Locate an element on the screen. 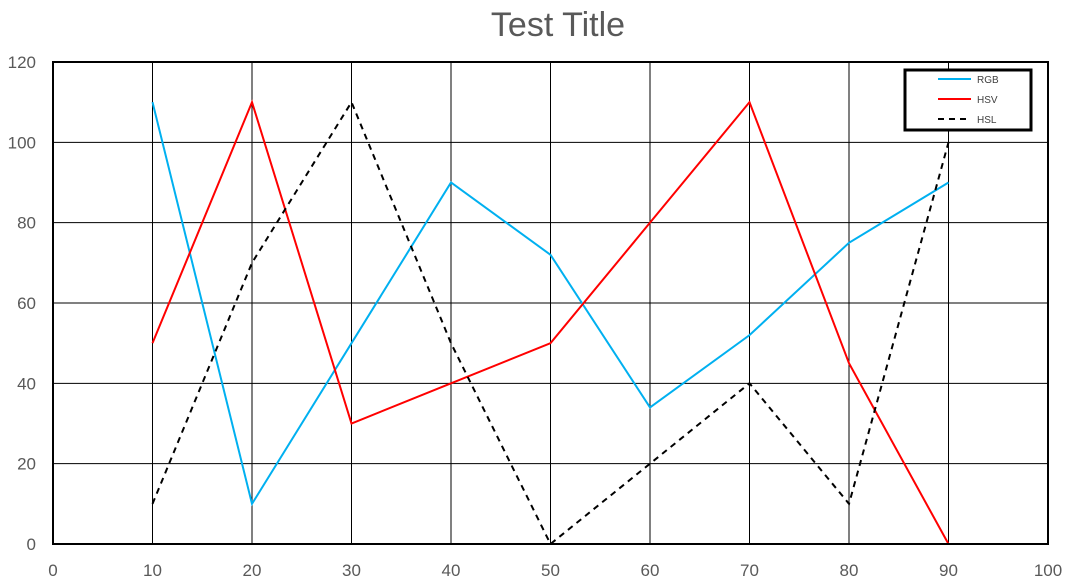 Image resolution: width=1068 pixels, height=584 pixels. x-tick-label: 20 is located at coordinates (252, 570).